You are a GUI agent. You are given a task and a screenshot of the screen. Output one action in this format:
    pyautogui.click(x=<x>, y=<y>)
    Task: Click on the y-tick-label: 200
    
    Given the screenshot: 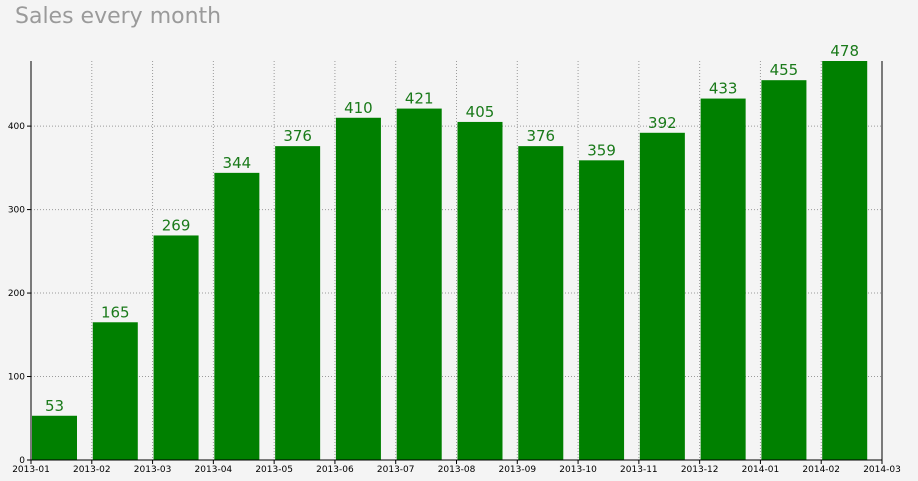 What is the action you would take?
    pyautogui.click(x=16, y=294)
    